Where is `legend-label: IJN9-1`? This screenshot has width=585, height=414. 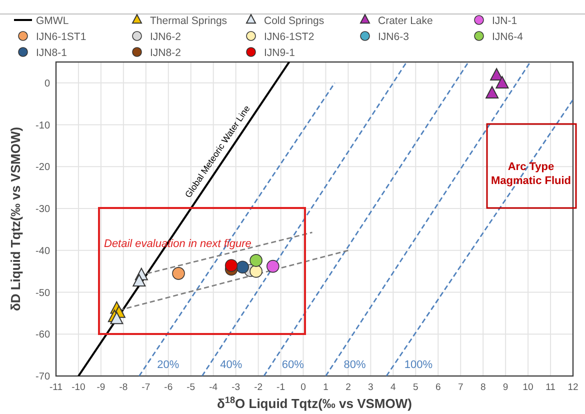
legend-label: IJN9-1 is located at coordinates (280, 53).